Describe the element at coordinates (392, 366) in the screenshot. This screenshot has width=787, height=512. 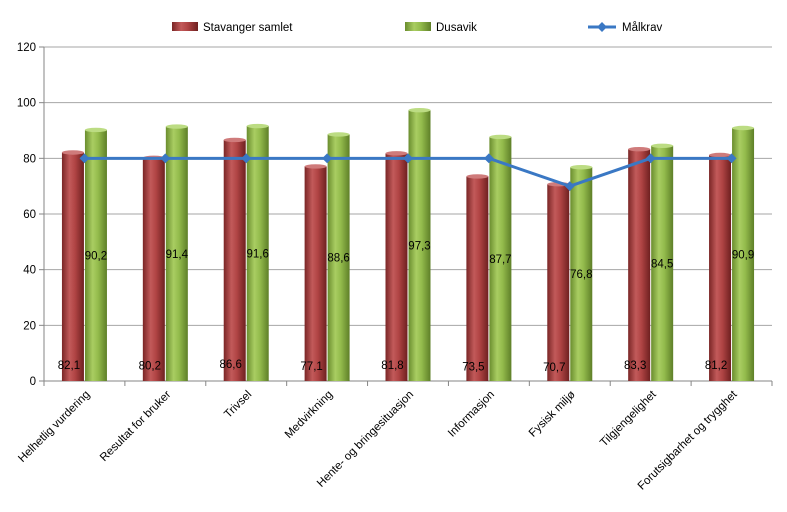
I see `data-label: 81,8` at that location.